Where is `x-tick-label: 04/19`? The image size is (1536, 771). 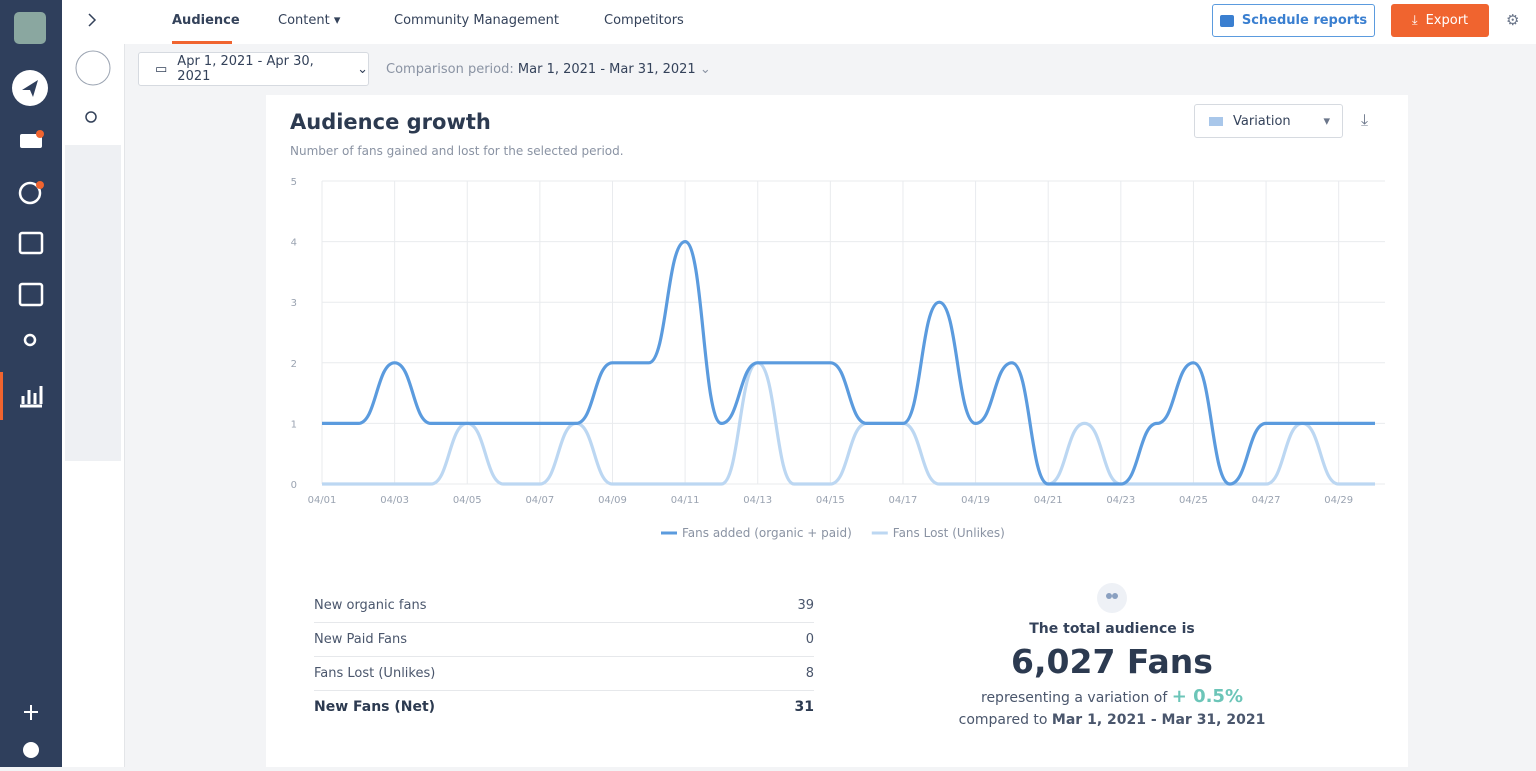
x-tick-label: 04/19 is located at coordinates (975, 500).